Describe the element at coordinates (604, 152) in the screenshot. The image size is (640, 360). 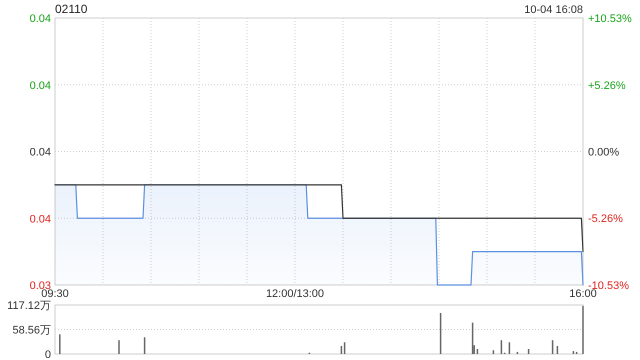
I see `y2-tick-label: 0.00%` at that location.